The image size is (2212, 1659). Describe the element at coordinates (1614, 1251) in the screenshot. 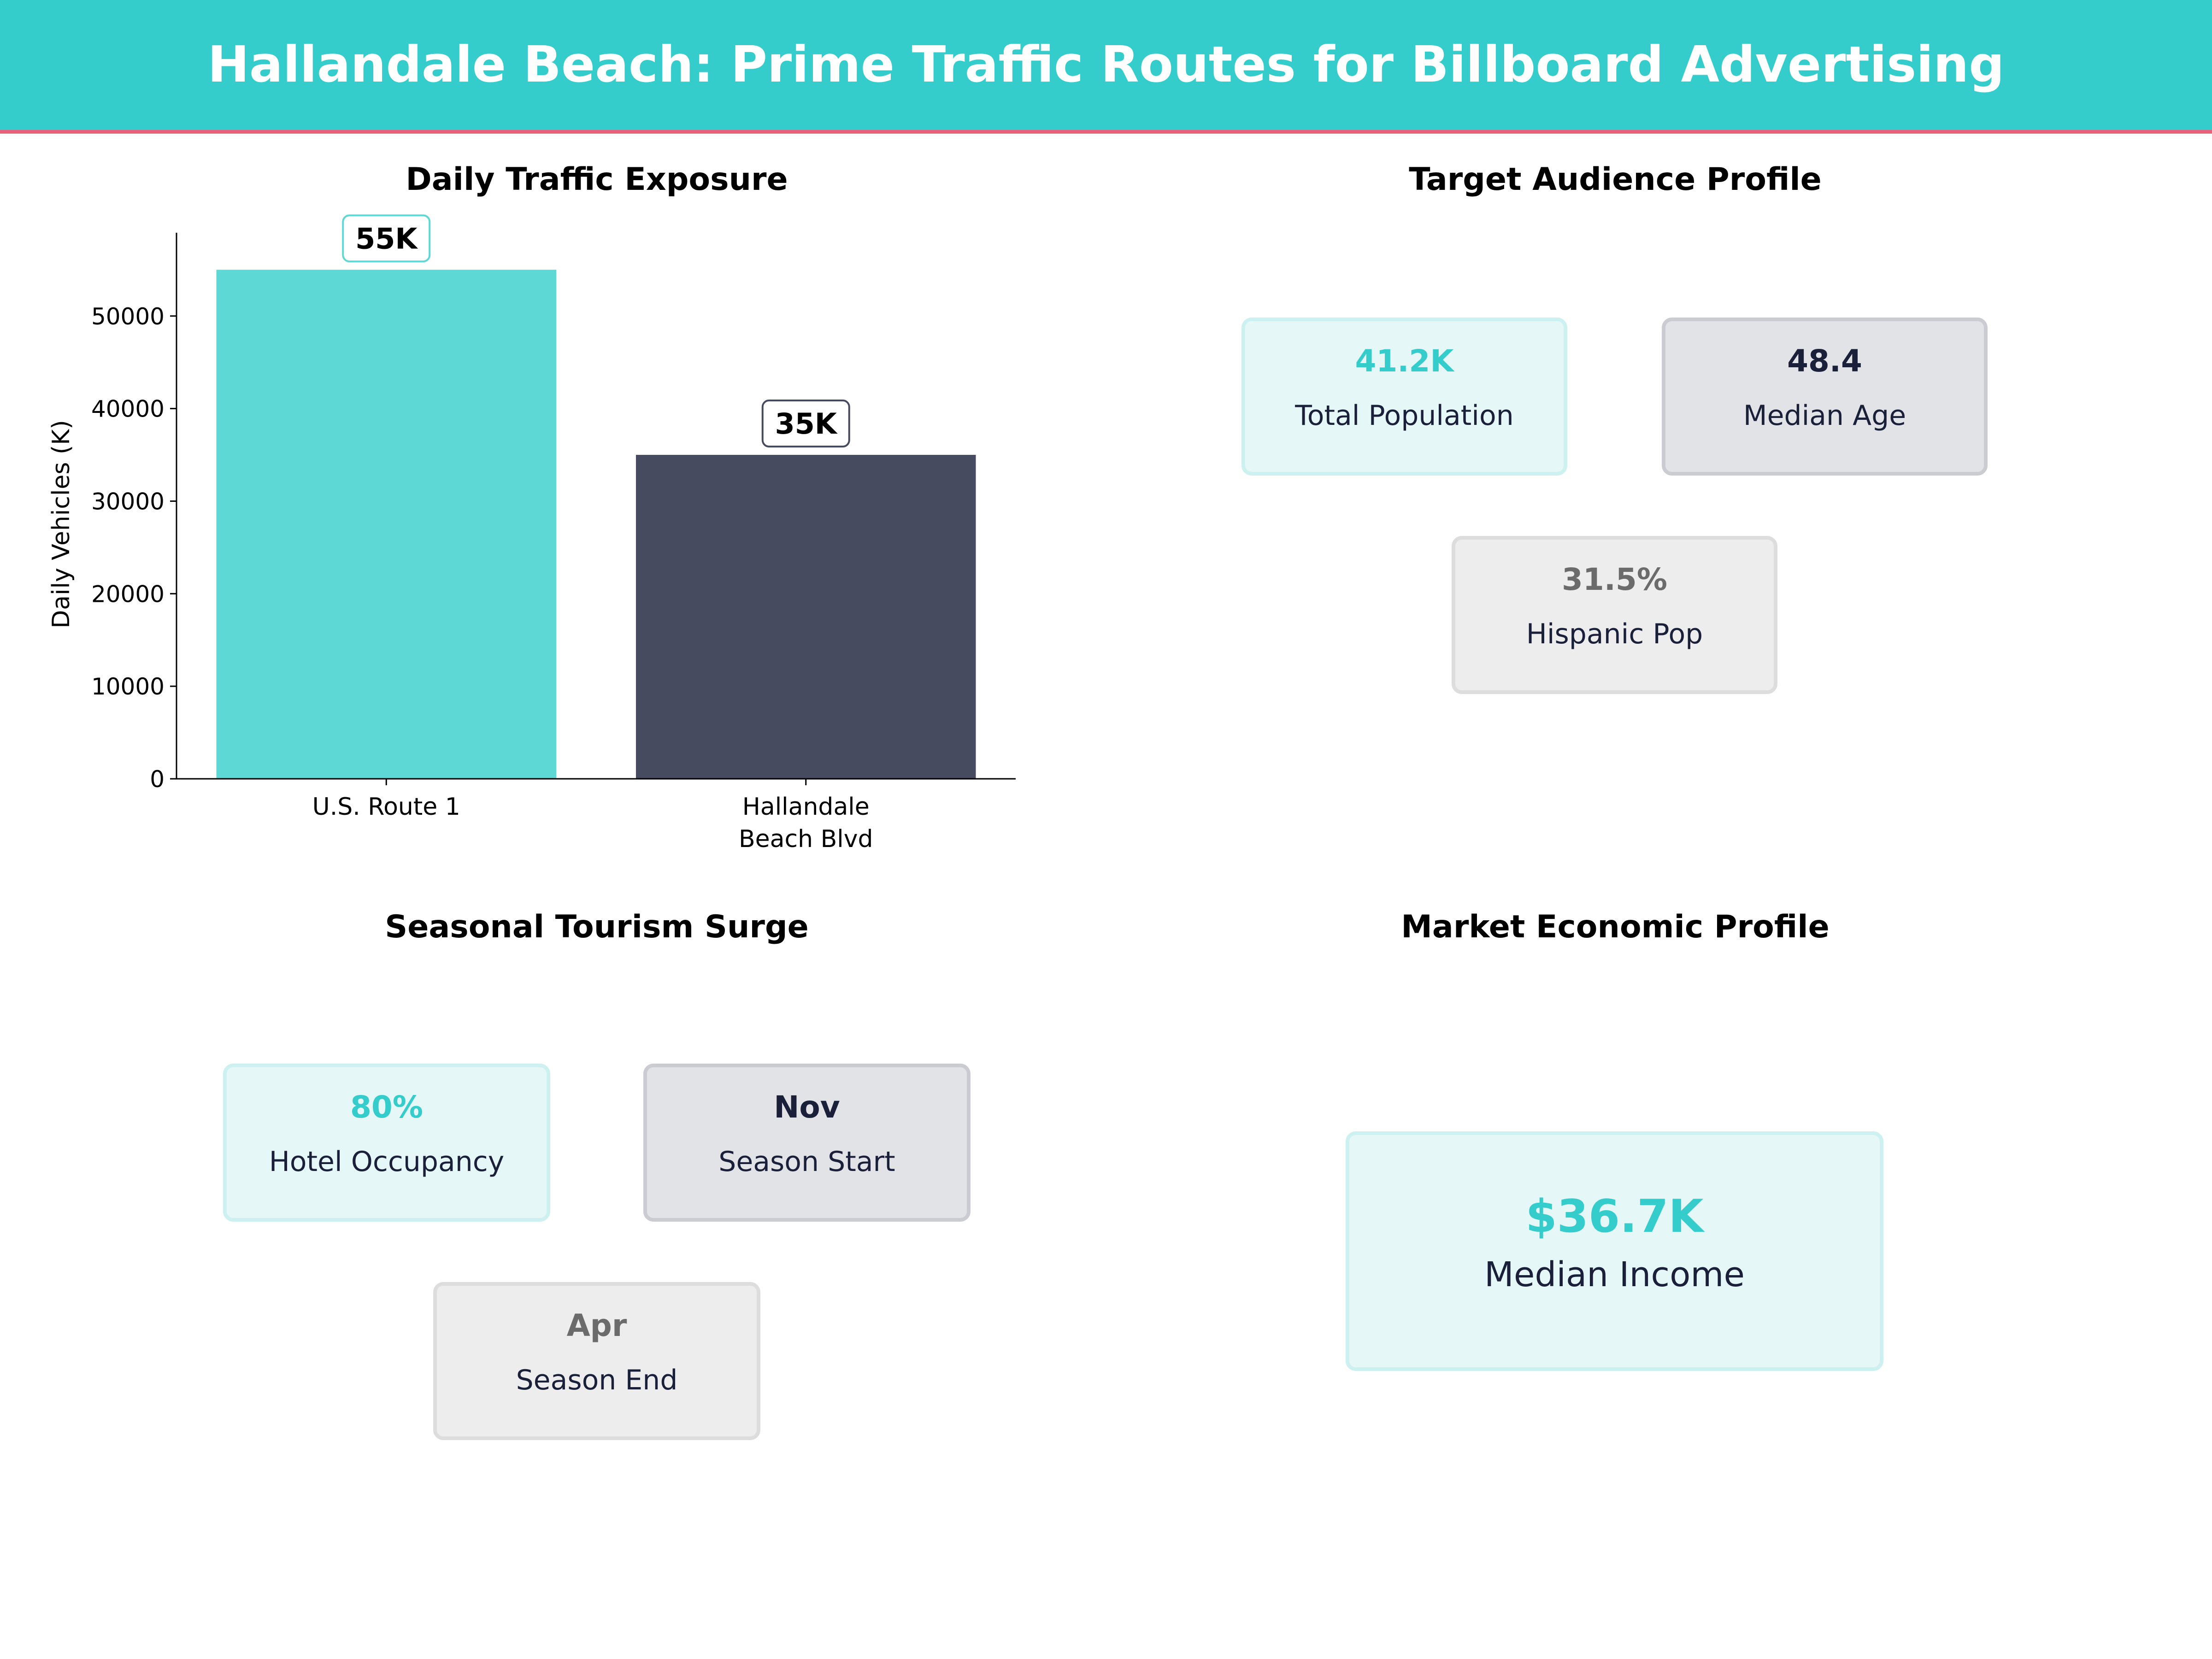

I see `median-income-card: $36.7K Median Income` at that location.